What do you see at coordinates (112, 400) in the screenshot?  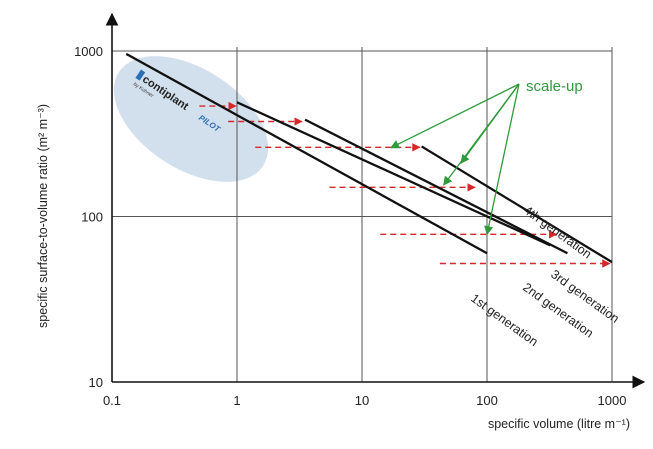 I see `x-tick-label: 0.1` at bounding box center [112, 400].